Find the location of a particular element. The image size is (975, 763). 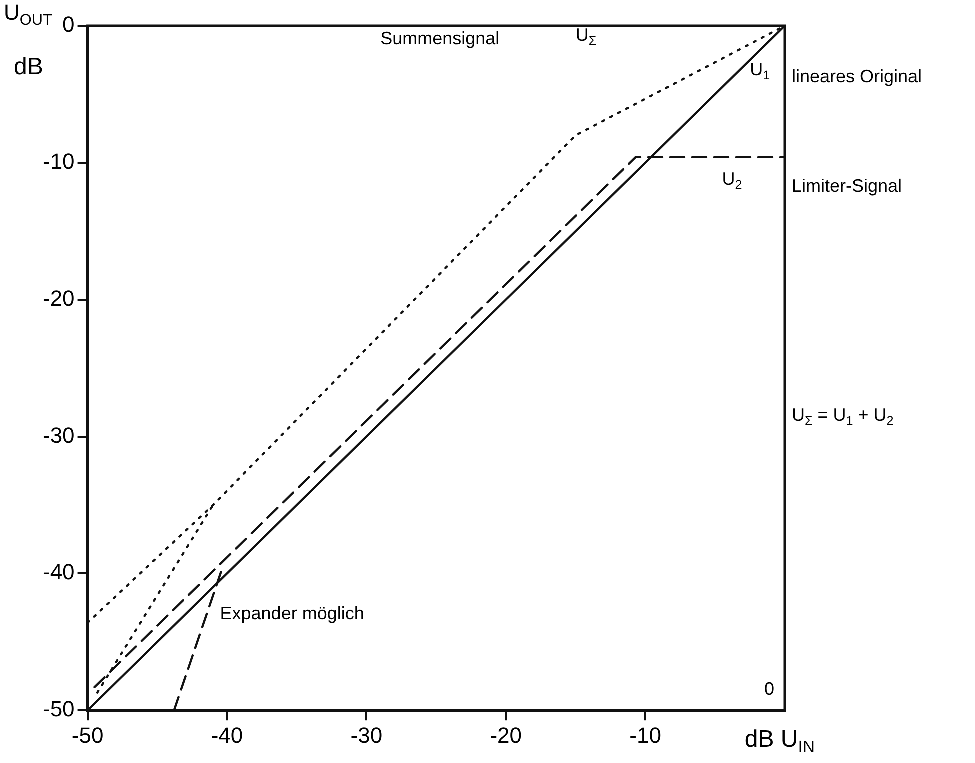

text: Limiter-Signal is located at coordinates (847, 186).